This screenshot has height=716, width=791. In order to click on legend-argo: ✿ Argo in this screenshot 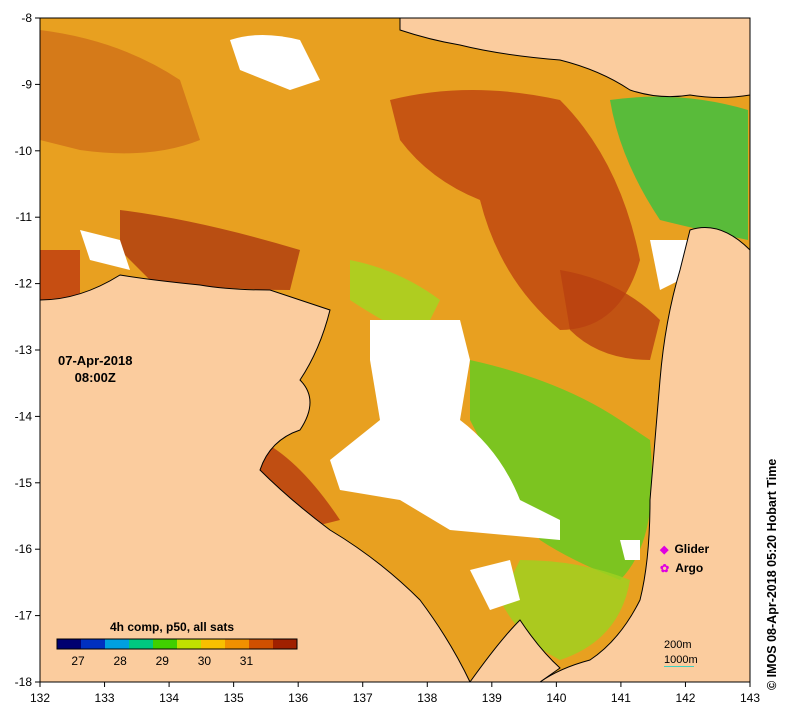, I will do `click(681, 568)`.